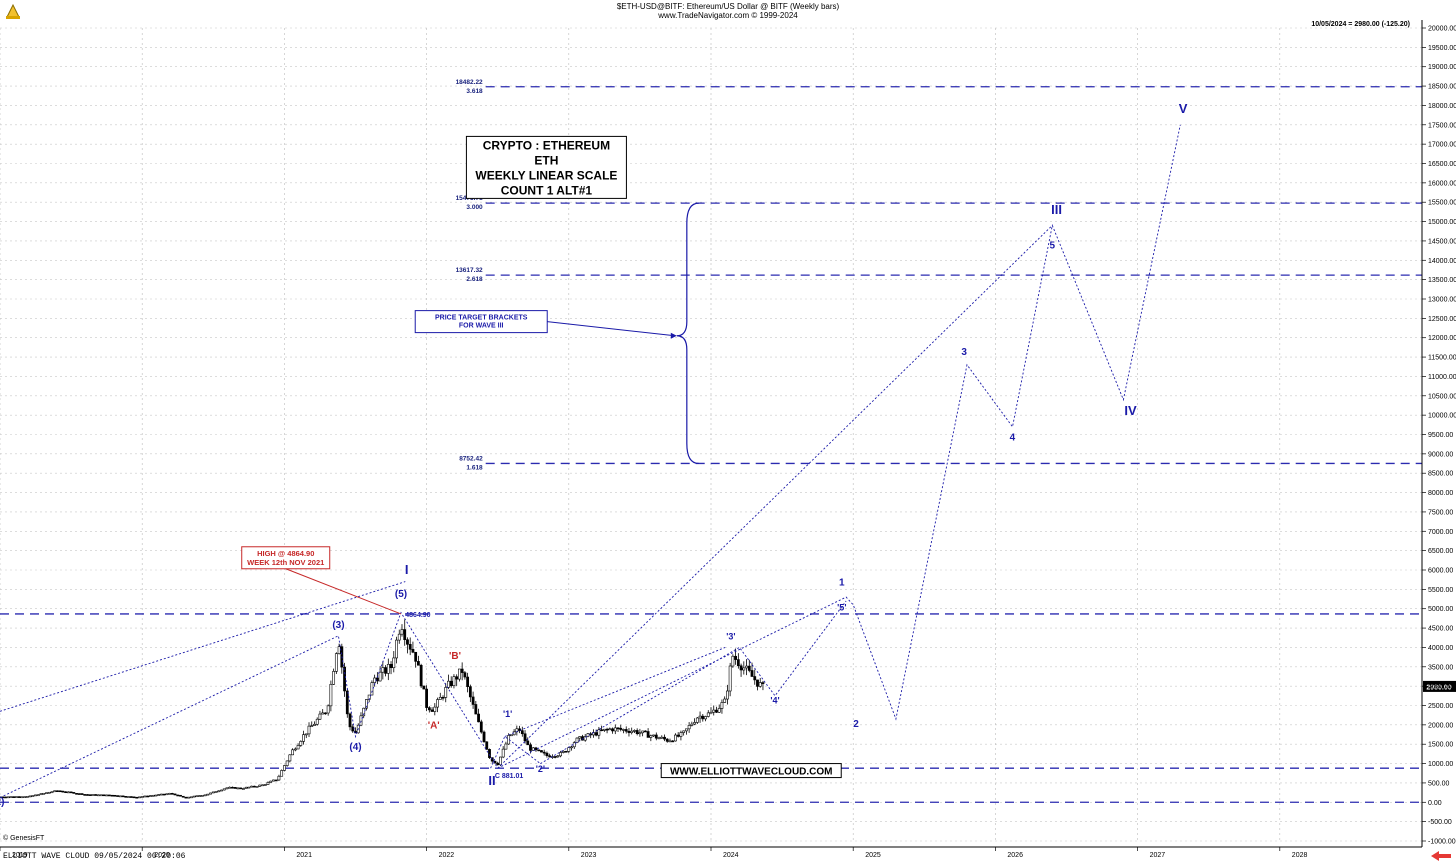  I want to click on y-tick-label: 11500.00, so click(1442, 358).